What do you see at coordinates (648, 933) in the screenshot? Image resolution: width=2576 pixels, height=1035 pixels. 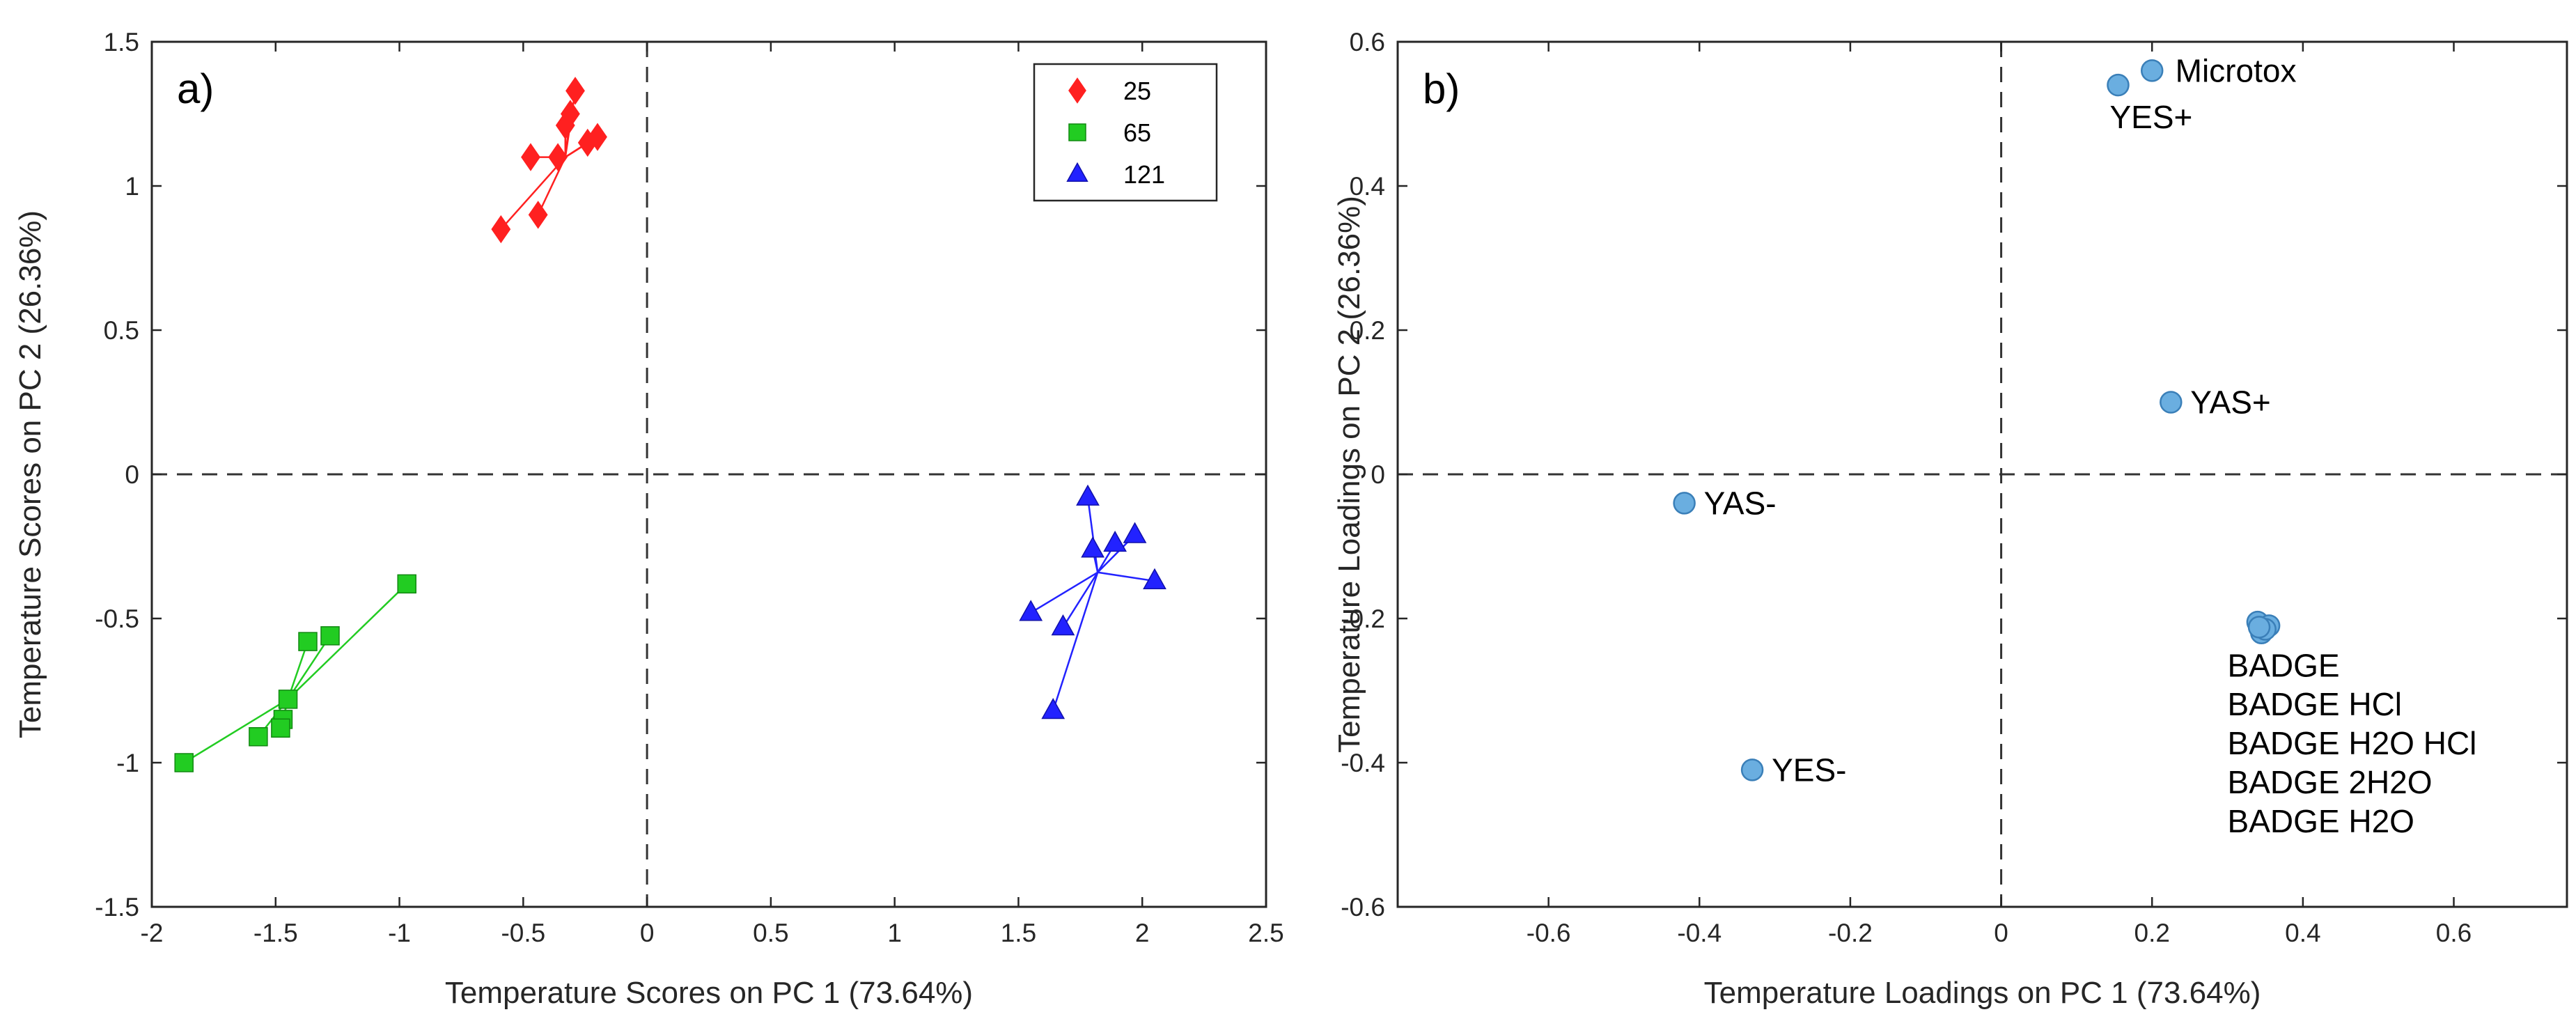 I see `scores-x-tick-label: 0` at bounding box center [648, 933].